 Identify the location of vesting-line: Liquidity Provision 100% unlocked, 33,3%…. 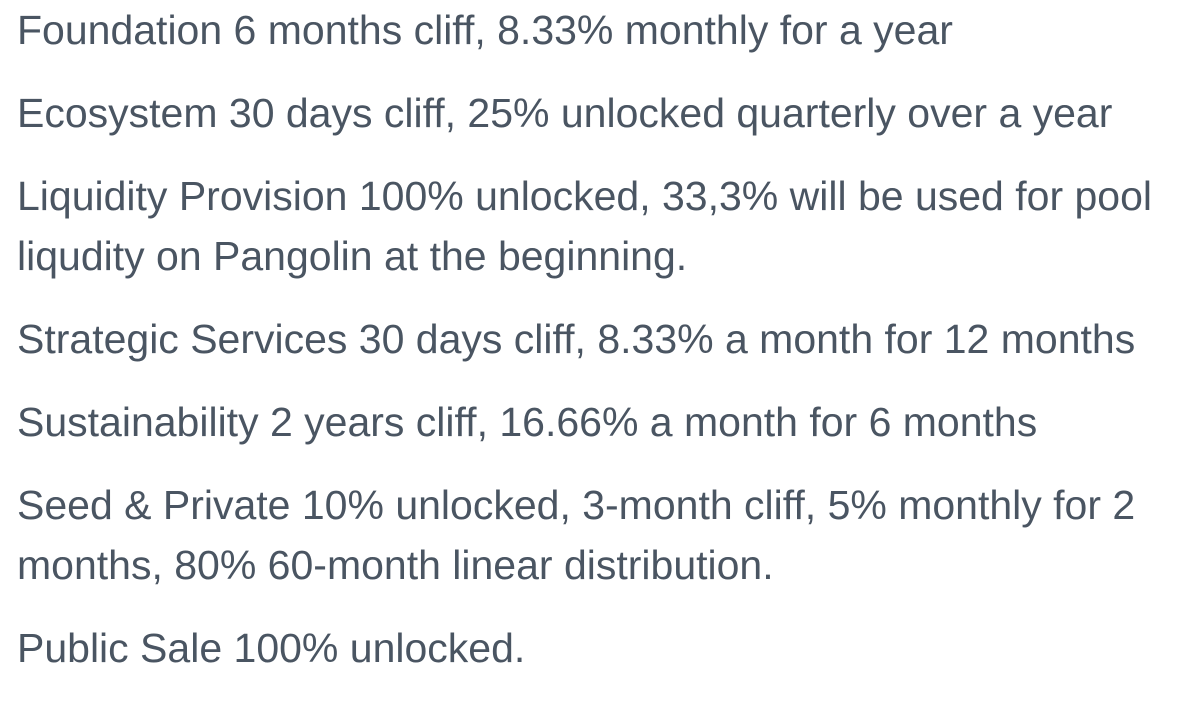
(585, 196).